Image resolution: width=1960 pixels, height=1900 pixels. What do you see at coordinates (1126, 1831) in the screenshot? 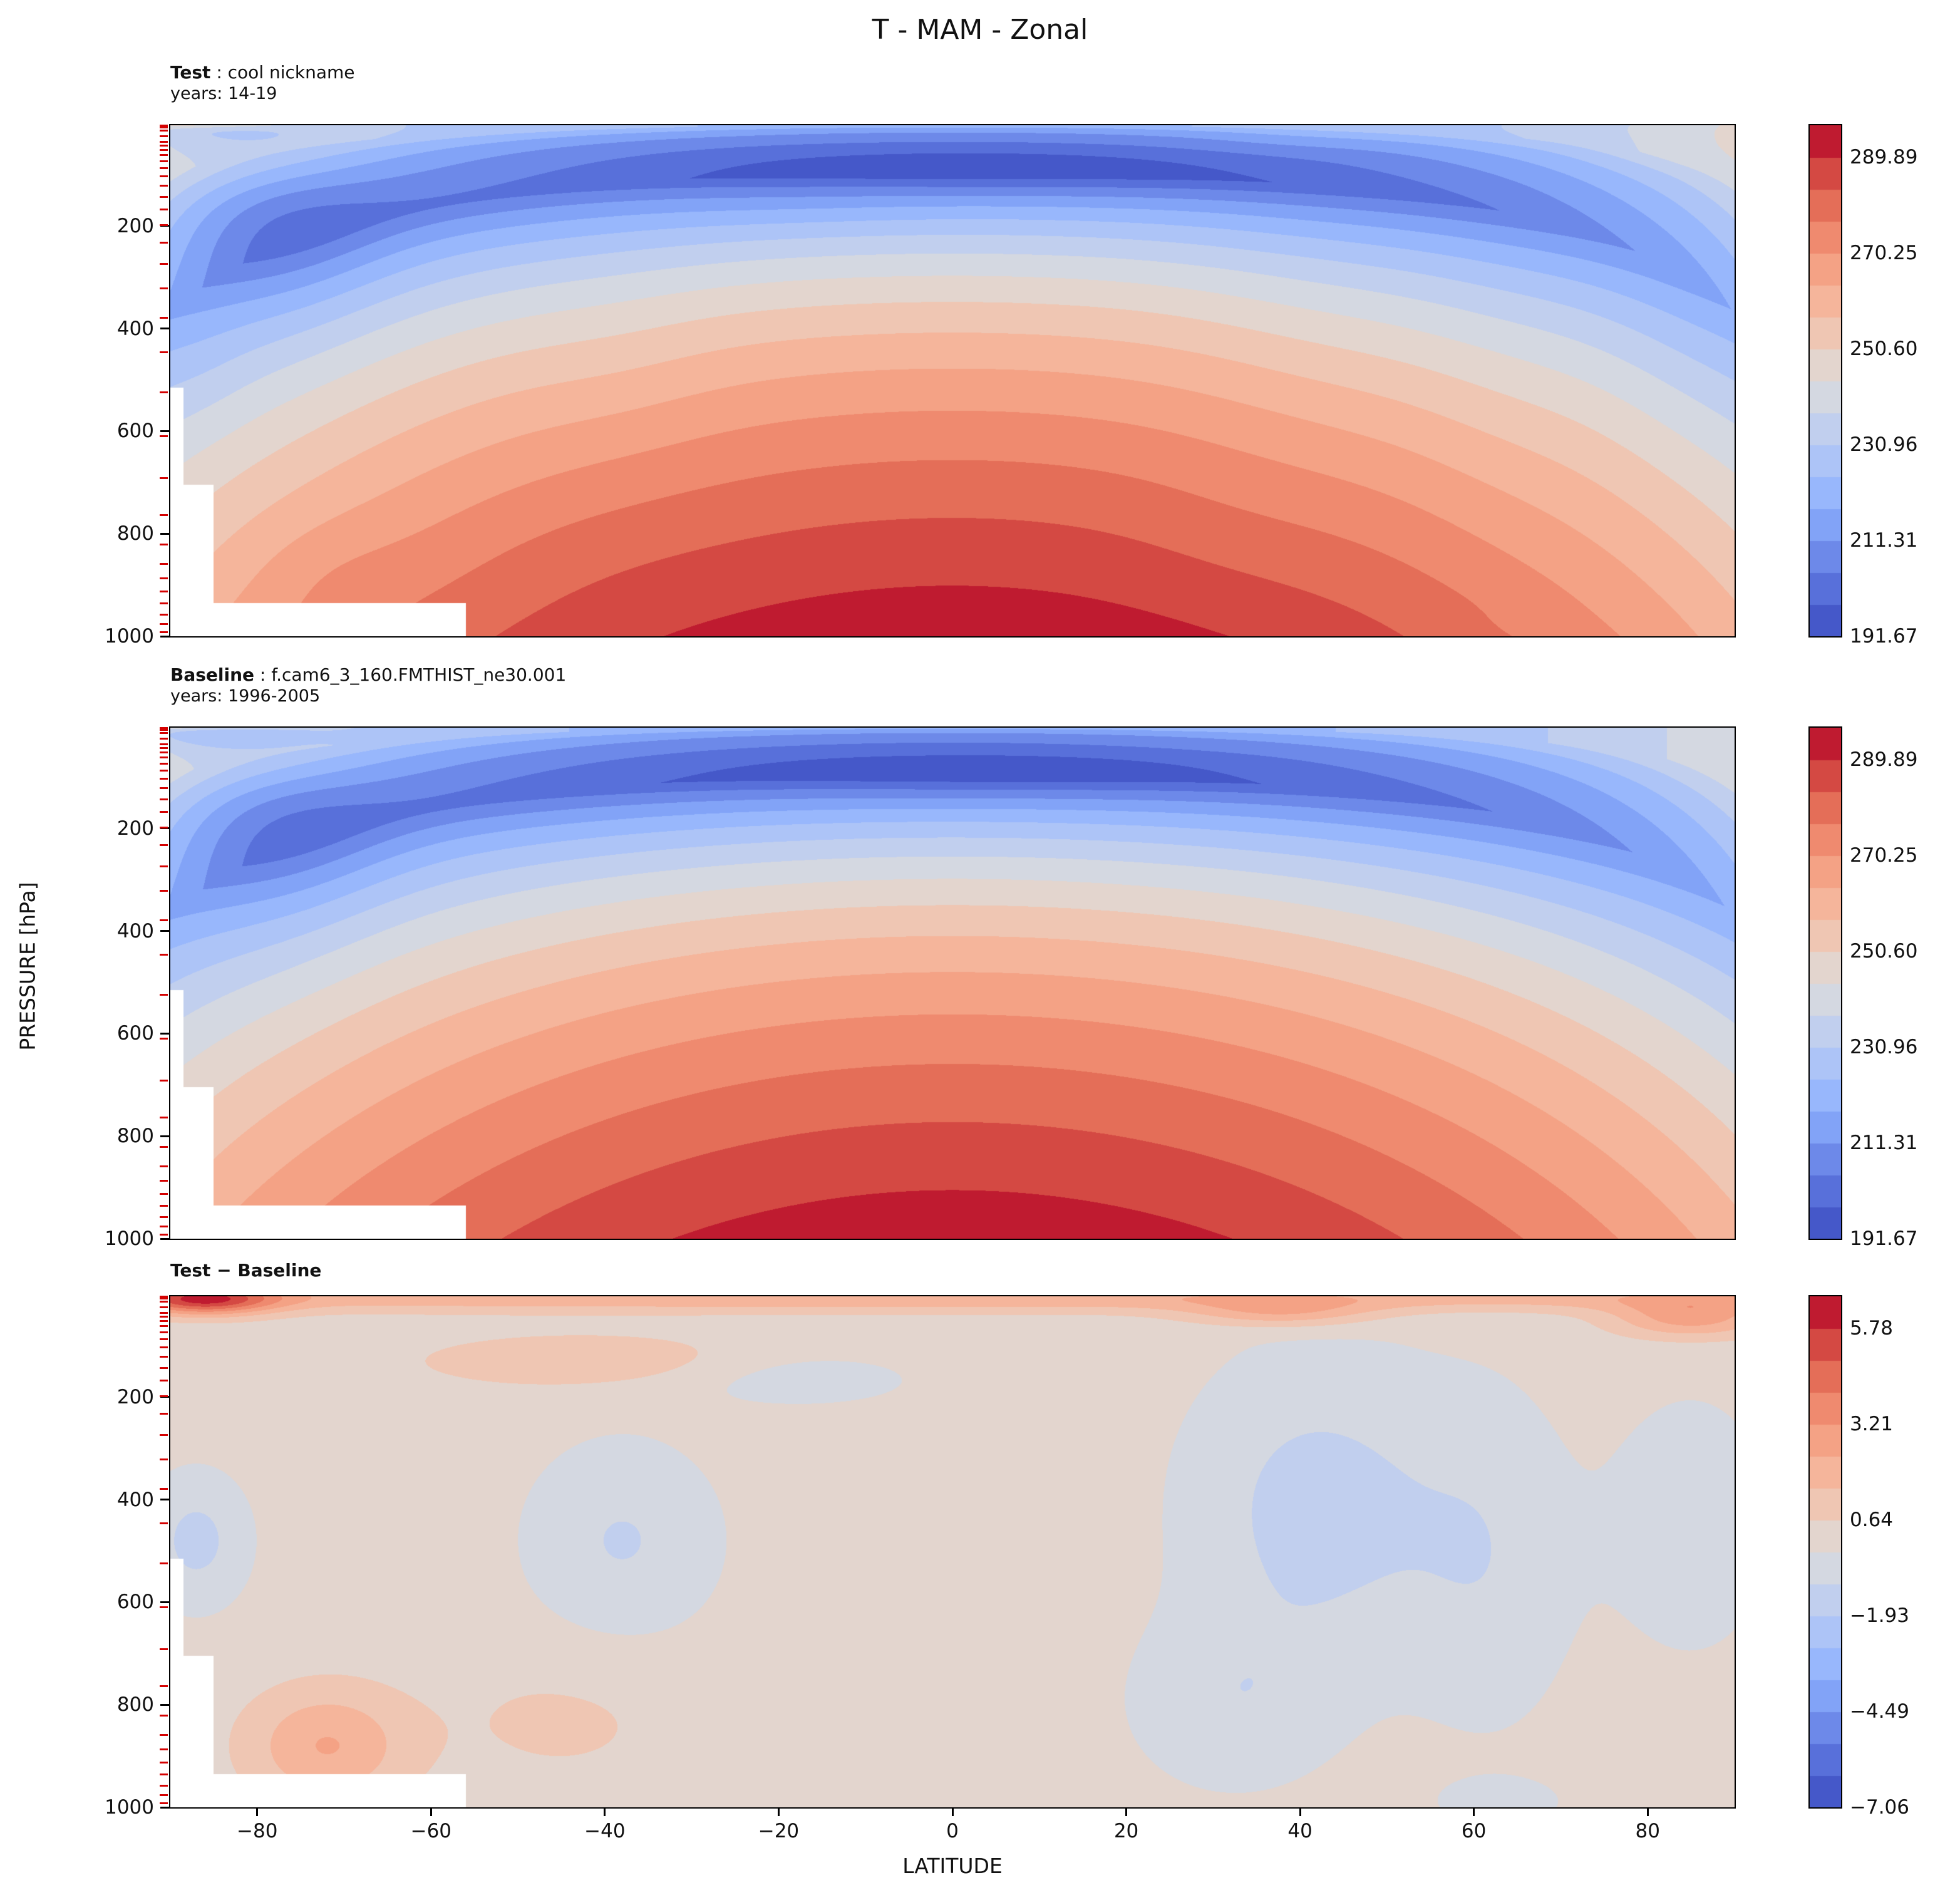
I see `x-tick-label: 20` at bounding box center [1126, 1831].